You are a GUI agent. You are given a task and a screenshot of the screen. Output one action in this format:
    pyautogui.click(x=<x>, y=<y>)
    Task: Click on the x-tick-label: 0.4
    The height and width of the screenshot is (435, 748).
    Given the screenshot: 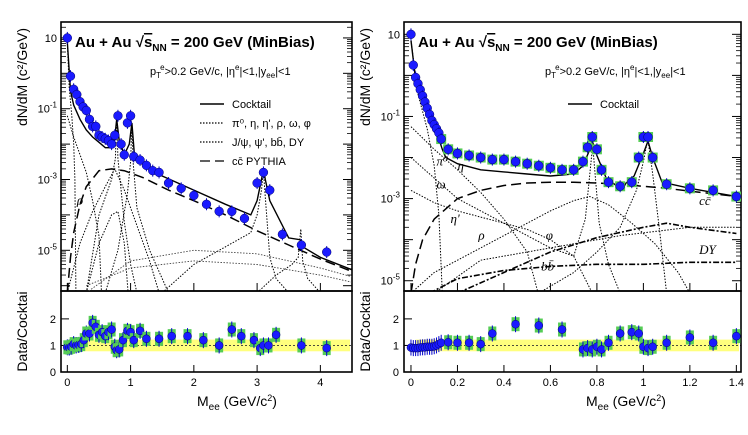 What is the action you would take?
    pyautogui.click(x=503, y=383)
    